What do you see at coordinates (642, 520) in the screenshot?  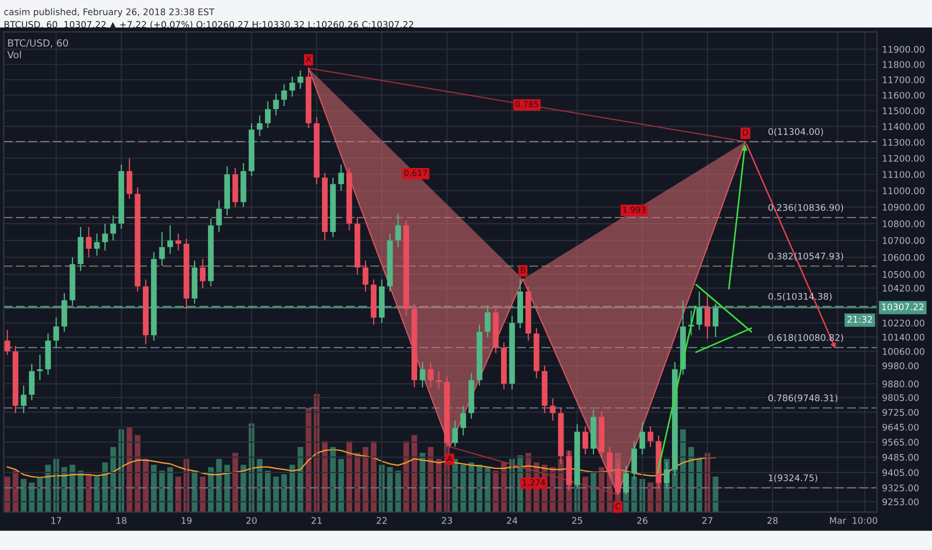 I see `x-tick-label: 26` at bounding box center [642, 520].